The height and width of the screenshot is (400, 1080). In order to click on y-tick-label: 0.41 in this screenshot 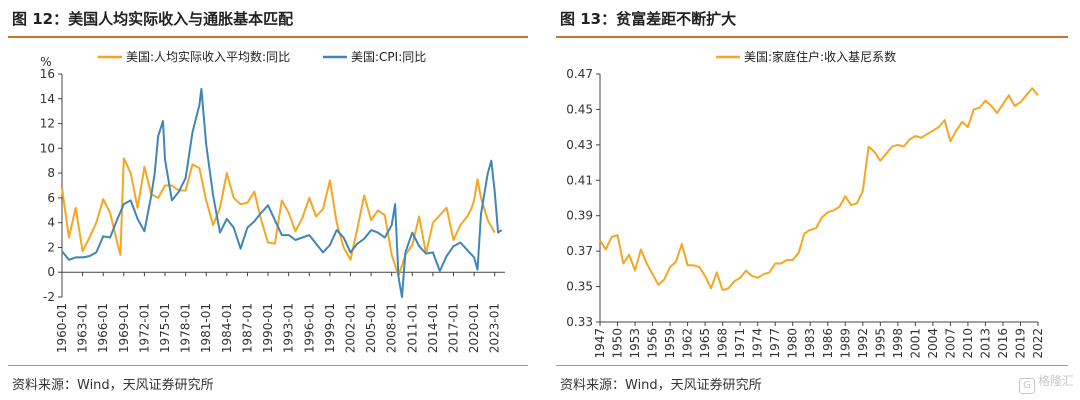, I will do `click(579, 180)`.